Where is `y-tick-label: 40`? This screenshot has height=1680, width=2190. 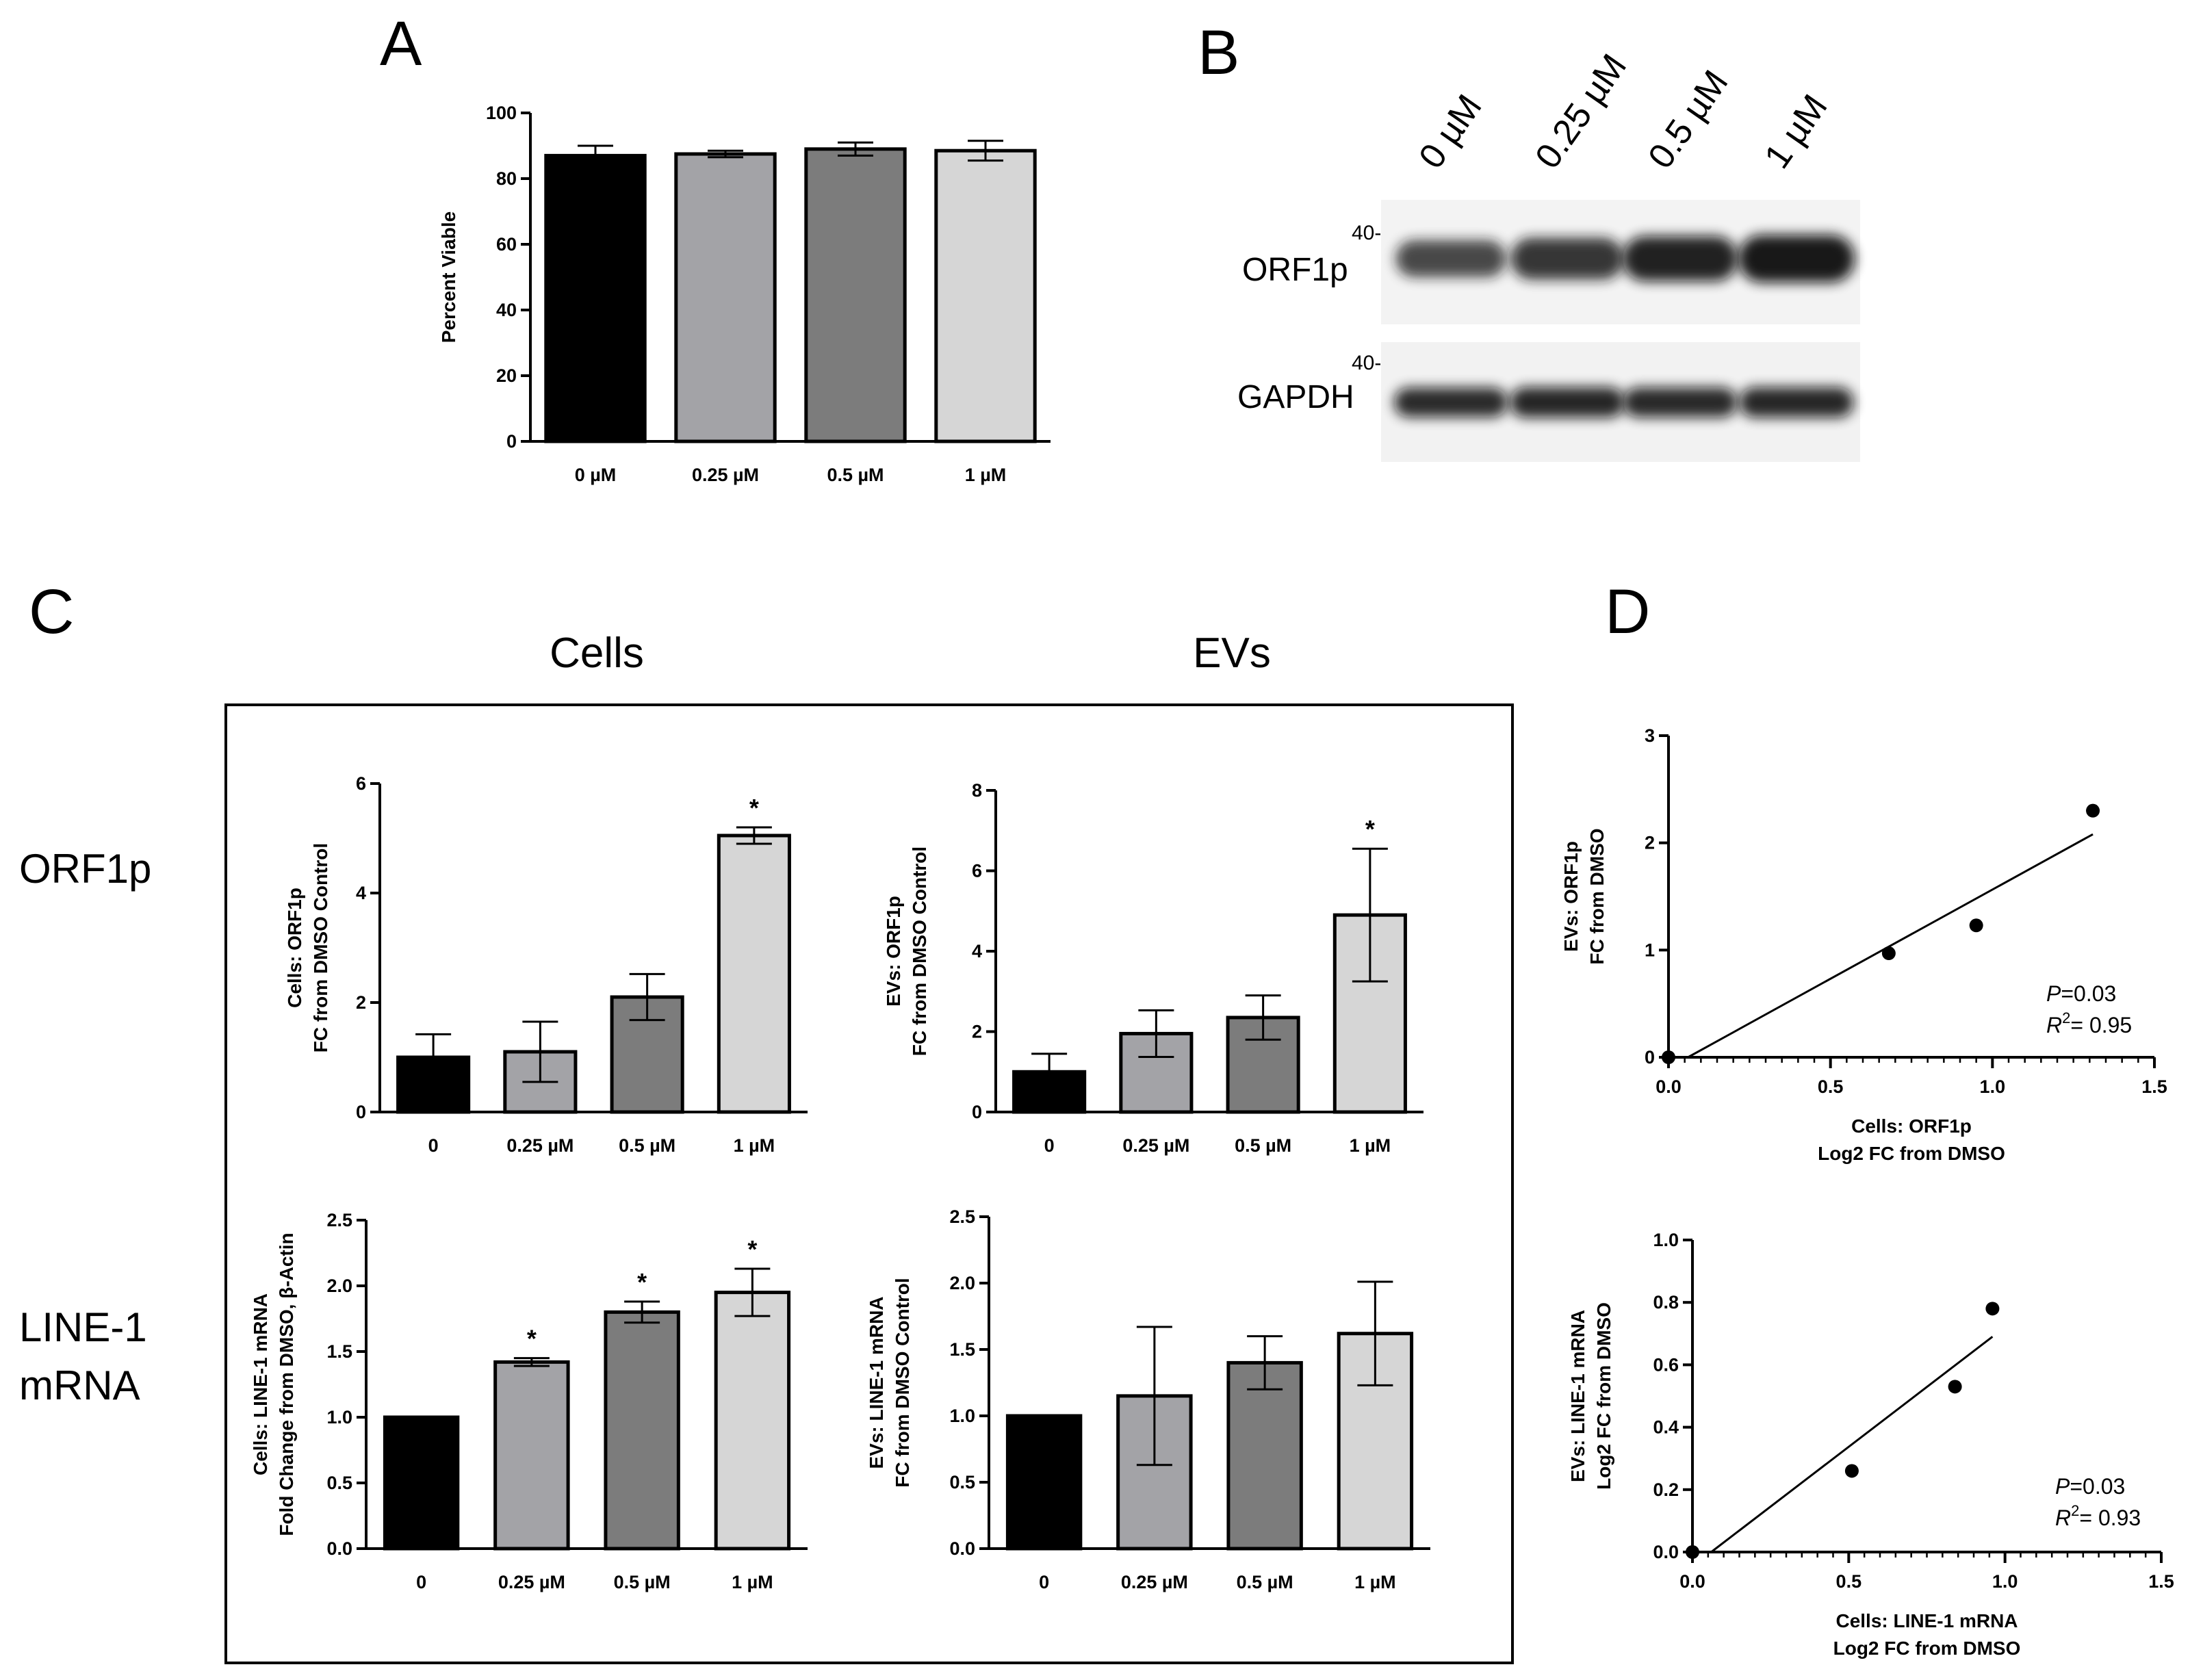 y-tick-label: 40 is located at coordinates (506, 310).